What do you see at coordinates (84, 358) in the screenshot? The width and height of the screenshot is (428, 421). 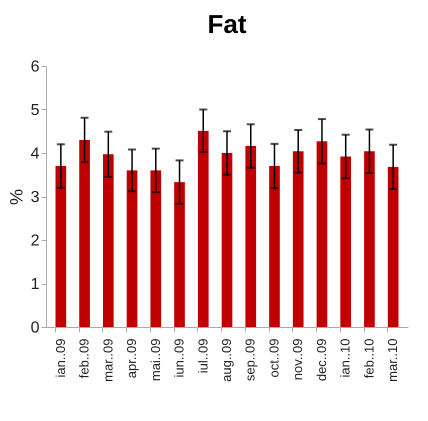 I see `x-tick-label: feb..09` at bounding box center [84, 358].